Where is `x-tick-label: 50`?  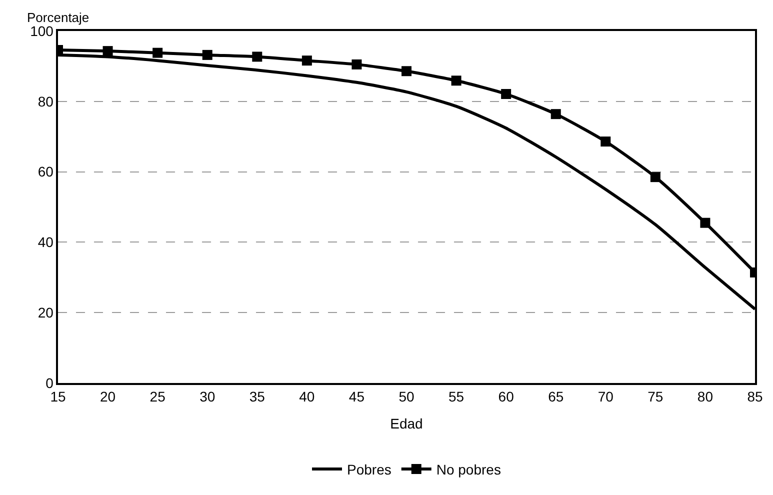
x-tick-label: 50 is located at coordinates (406, 396).